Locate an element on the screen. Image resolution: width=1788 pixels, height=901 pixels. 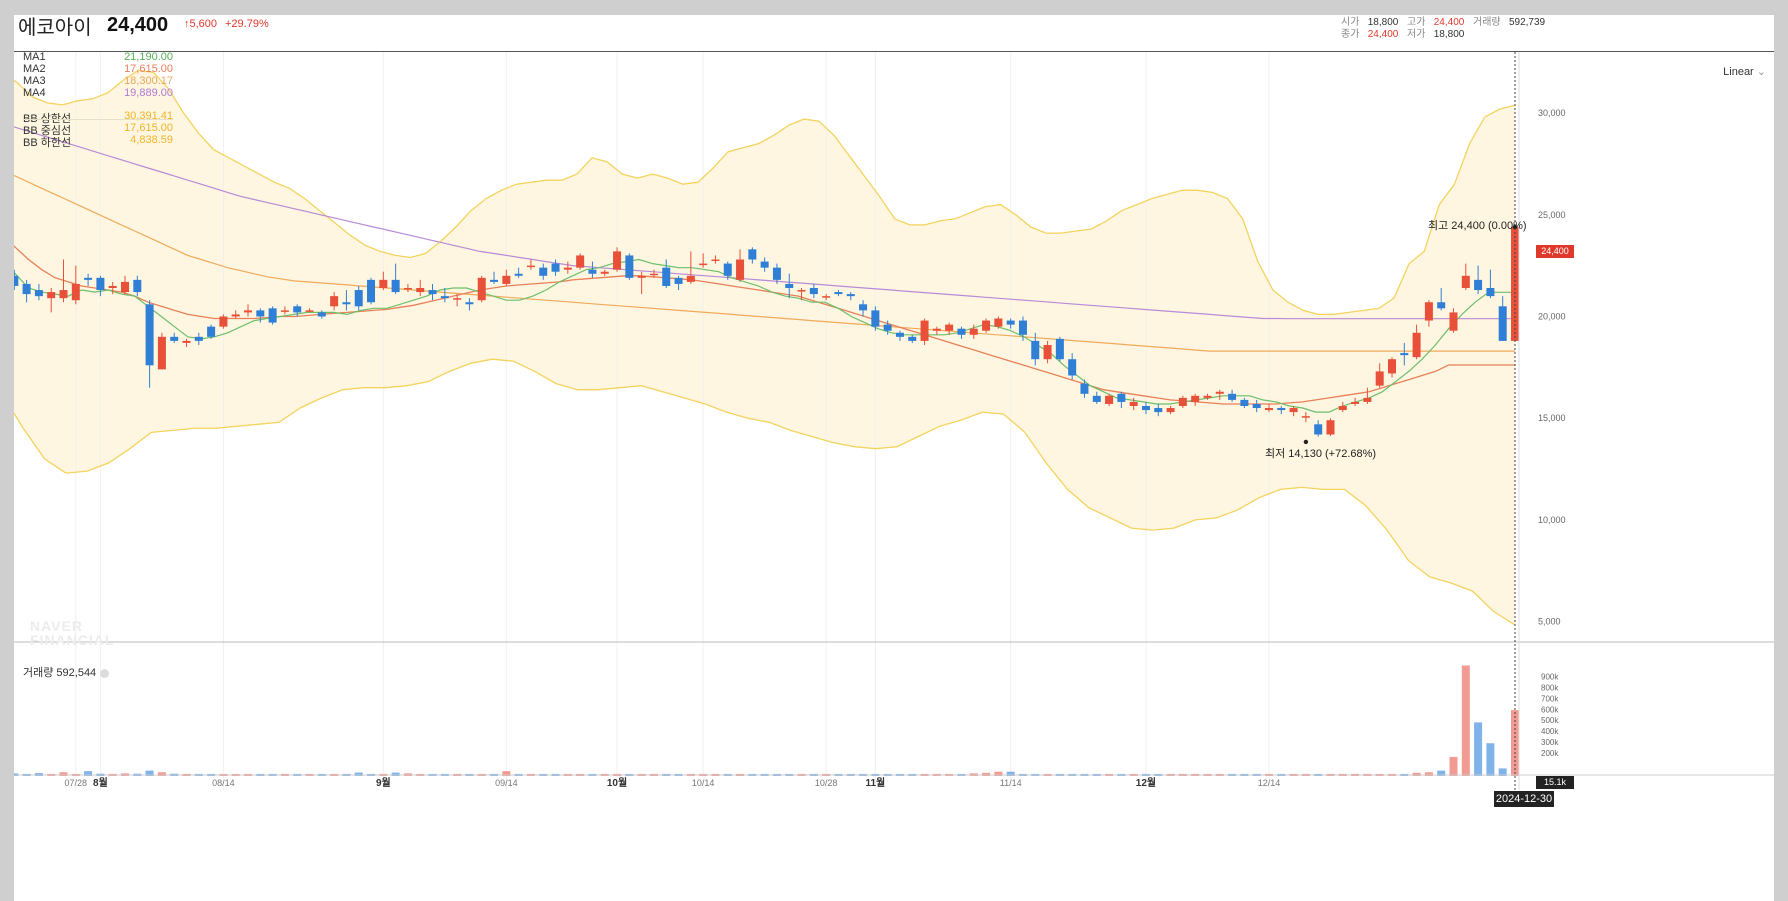
ohlc-volume-value: 592,739 is located at coordinates (1527, 22).